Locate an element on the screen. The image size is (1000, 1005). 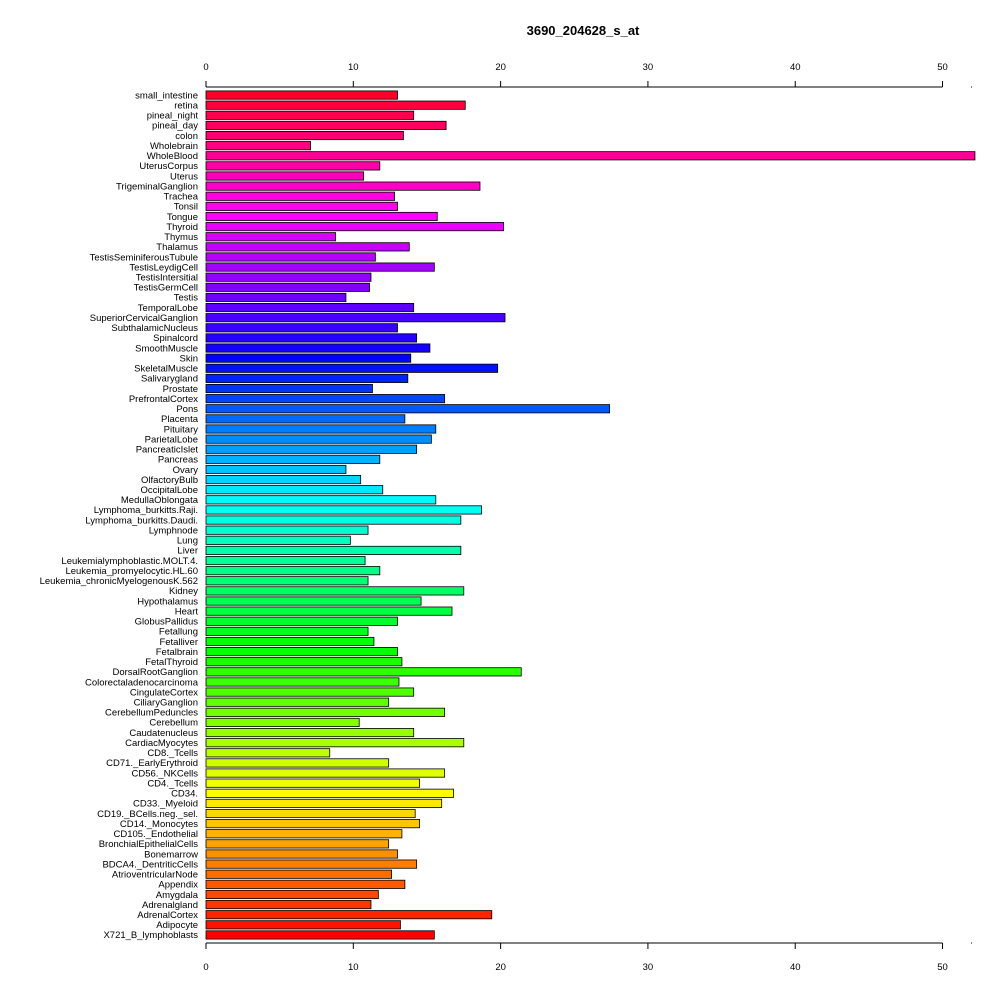
category-label: AtrioventricularNode is located at coordinates (155, 875).